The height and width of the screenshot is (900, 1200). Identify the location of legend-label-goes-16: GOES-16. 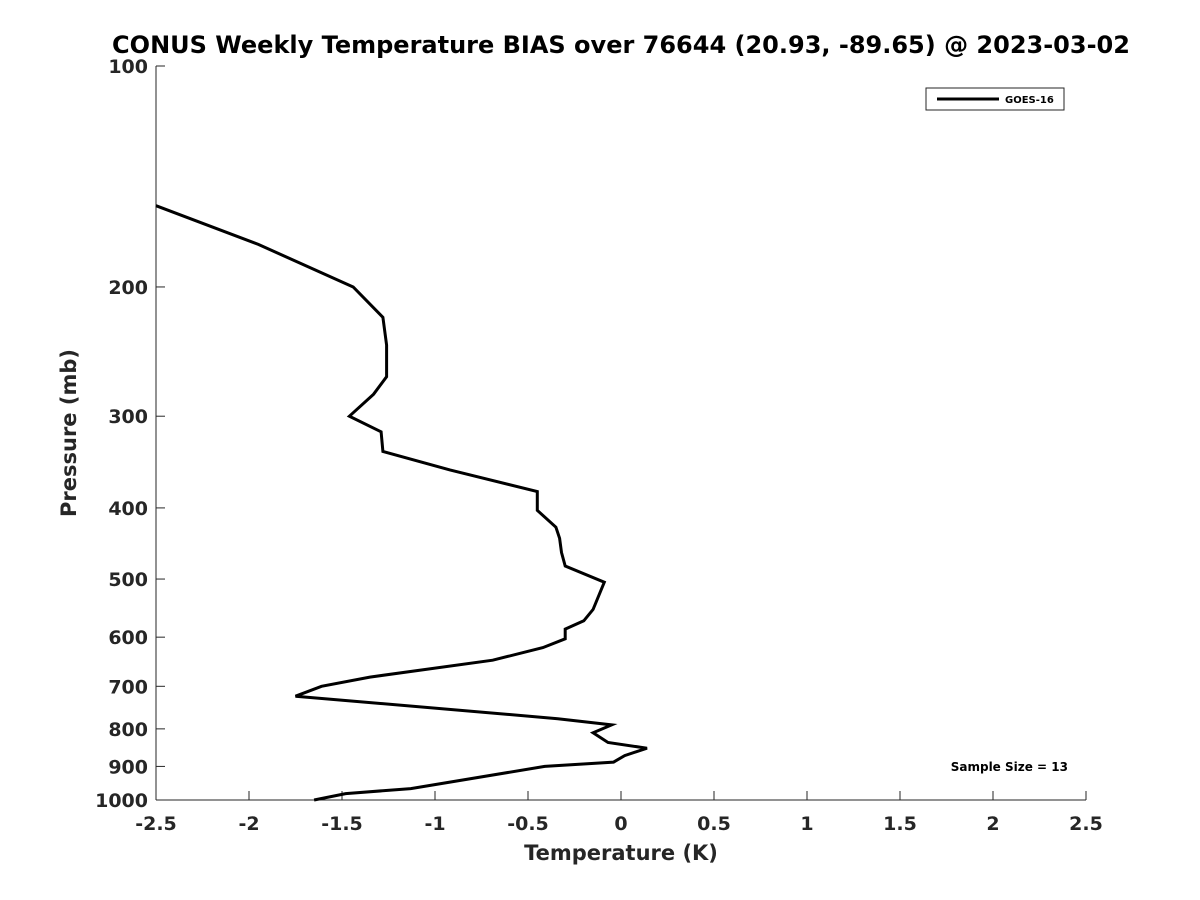
(1029, 100).